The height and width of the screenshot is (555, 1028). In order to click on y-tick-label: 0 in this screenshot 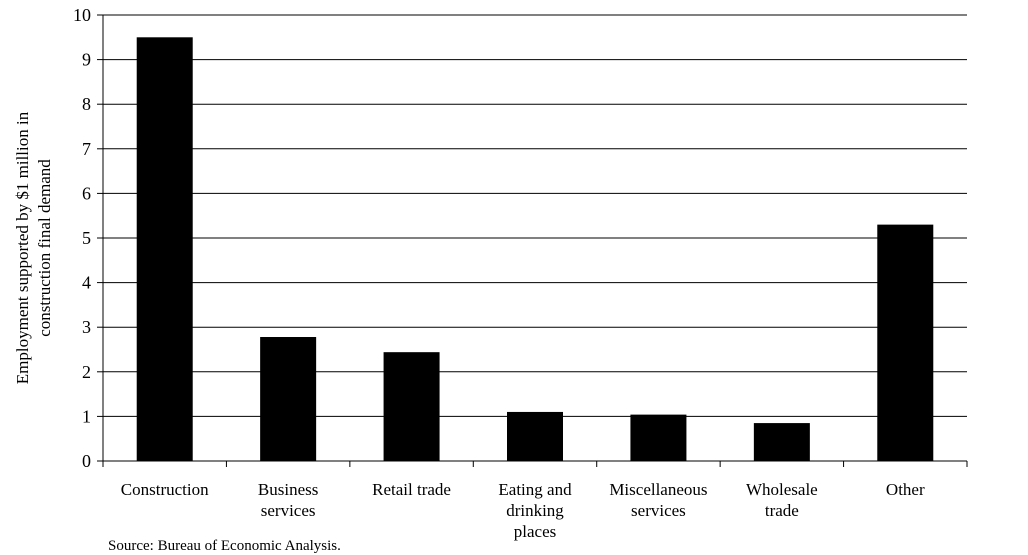, I will do `click(86, 461)`.